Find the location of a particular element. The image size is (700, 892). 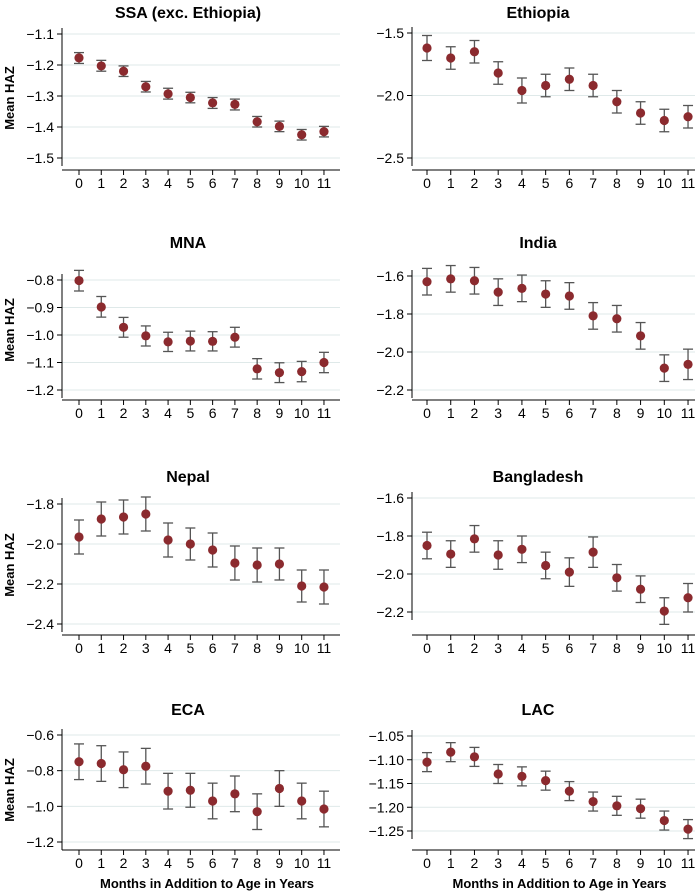

y-tick-label: −1.8 is located at coordinates (390, 314).